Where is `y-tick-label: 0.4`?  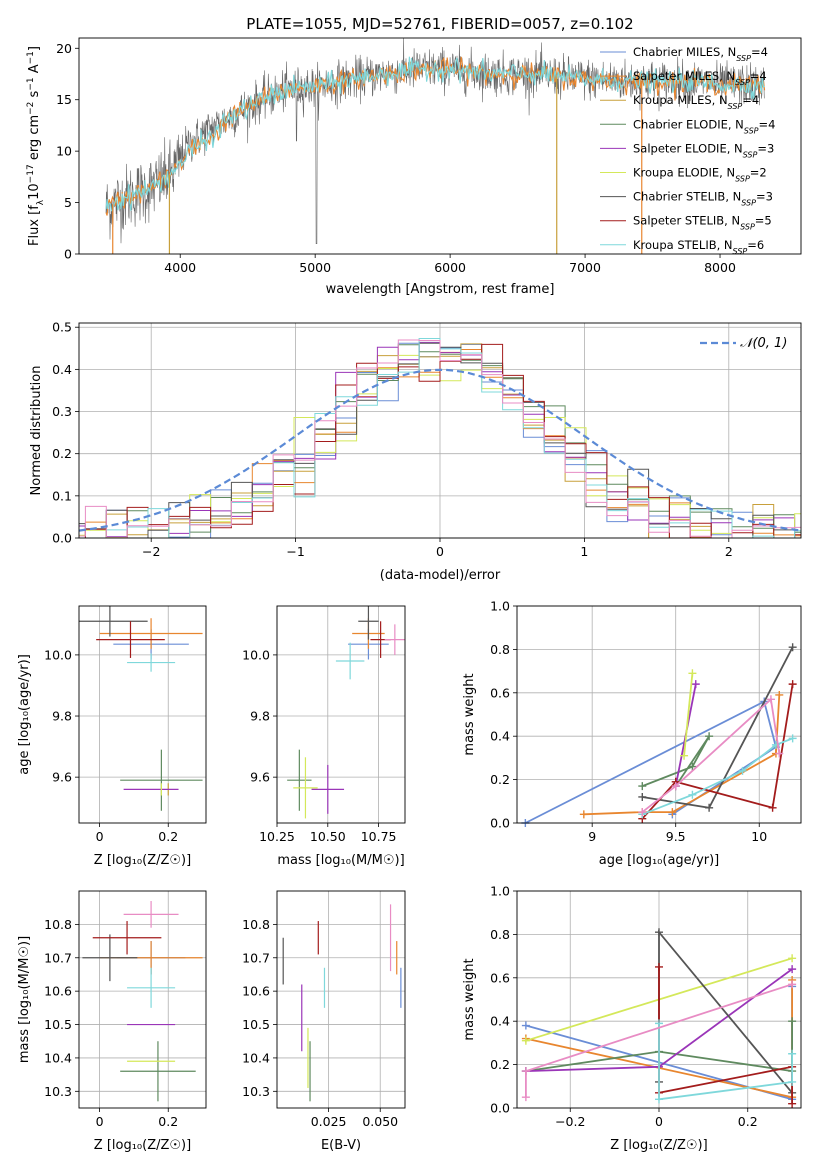 y-tick-label: 0.4 is located at coordinates (500, 736).